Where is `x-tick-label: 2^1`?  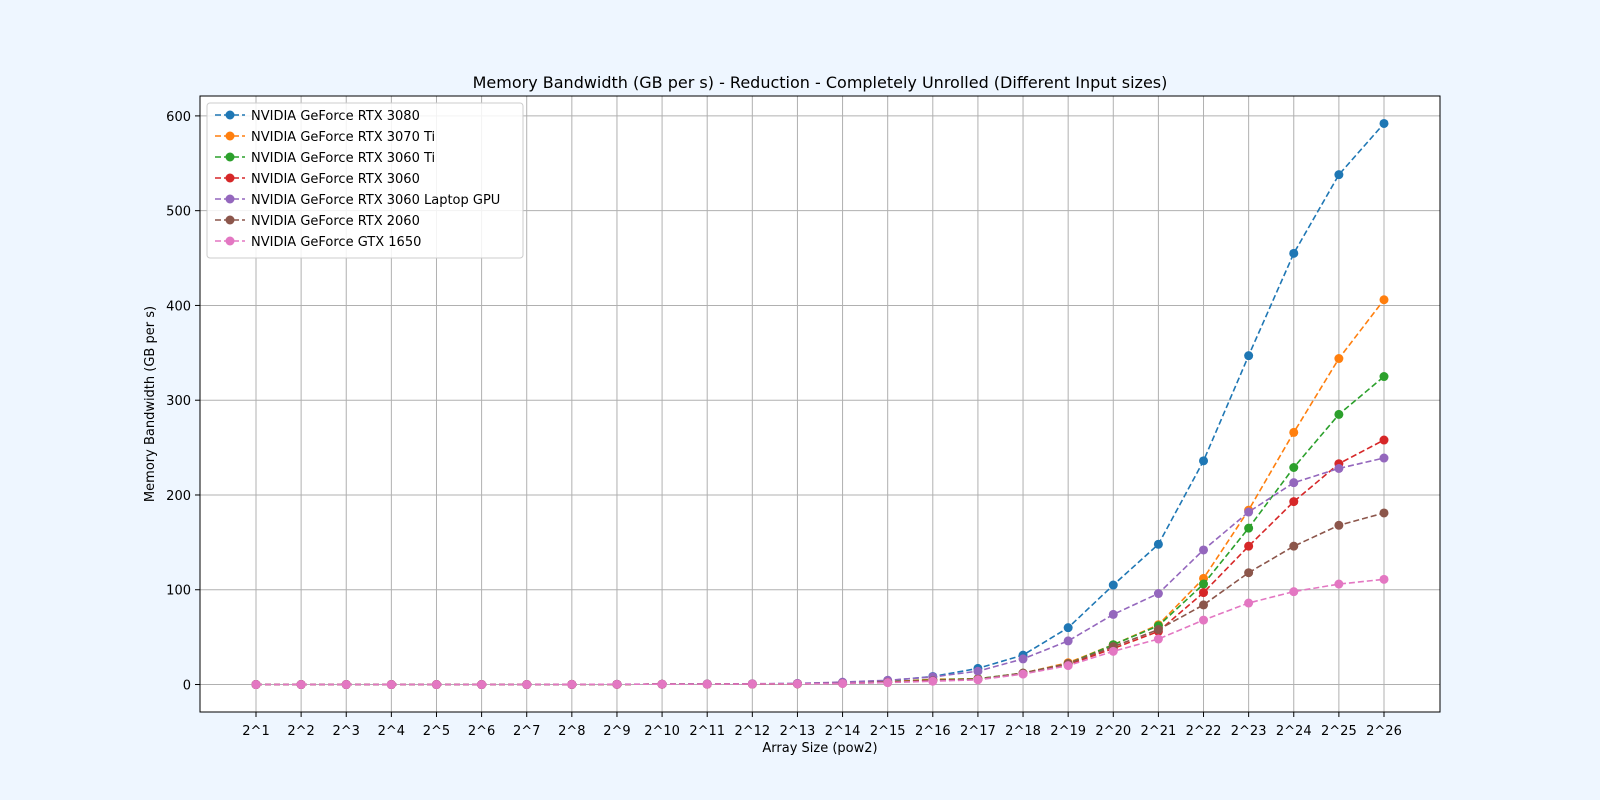 x-tick-label: 2^1 is located at coordinates (255, 731).